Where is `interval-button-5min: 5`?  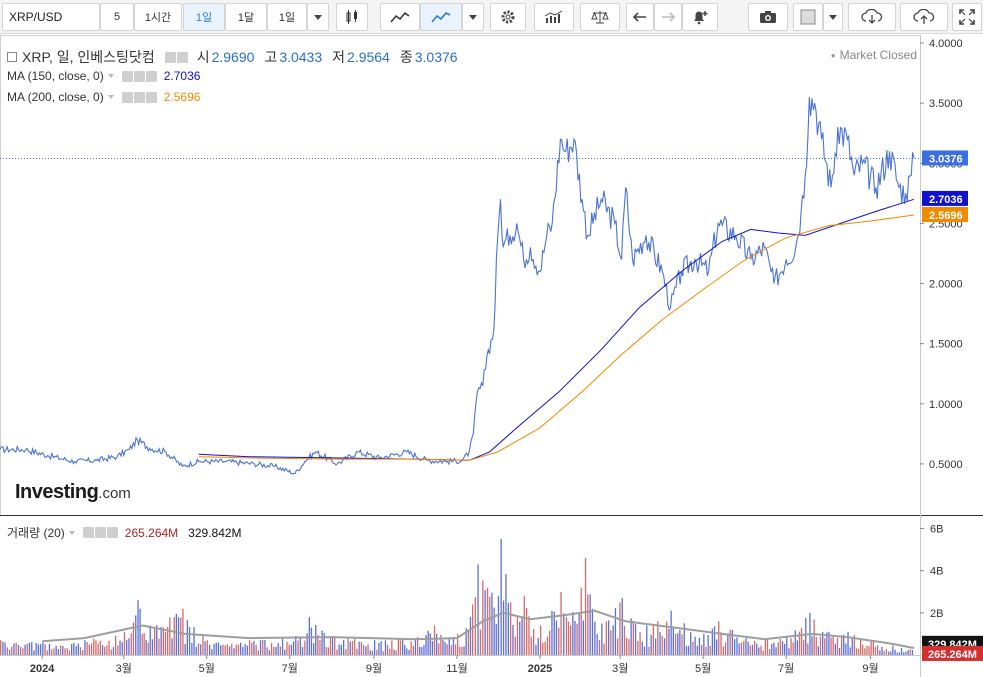 interval-button-5min: 5 is located at coordinates (117, 17).